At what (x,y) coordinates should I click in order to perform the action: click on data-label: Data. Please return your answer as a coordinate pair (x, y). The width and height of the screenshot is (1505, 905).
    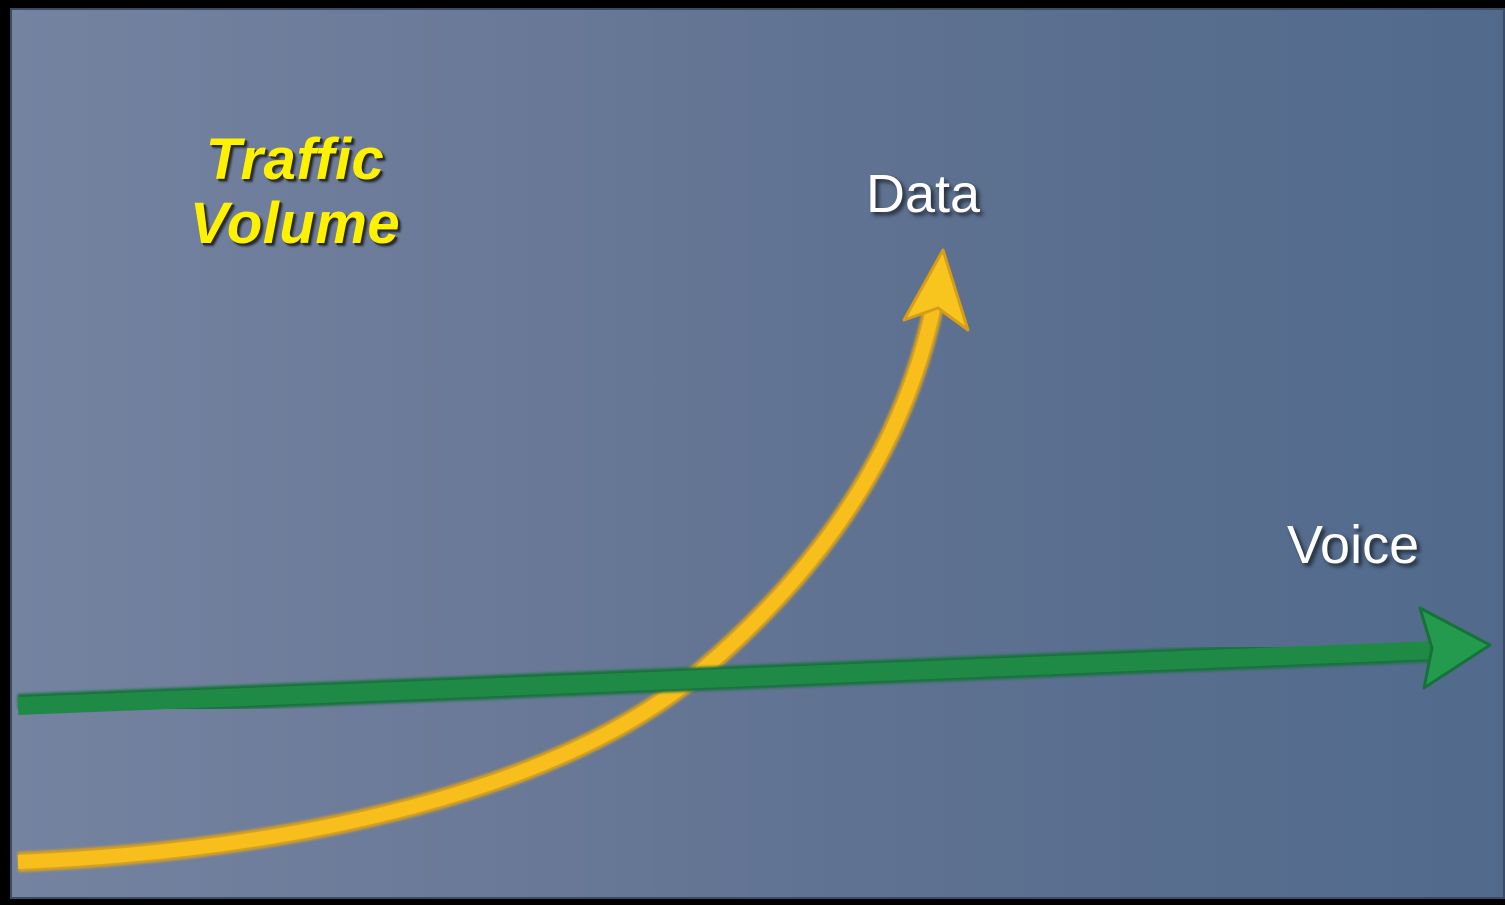
    Looking at the image, I should click on (923, 194).